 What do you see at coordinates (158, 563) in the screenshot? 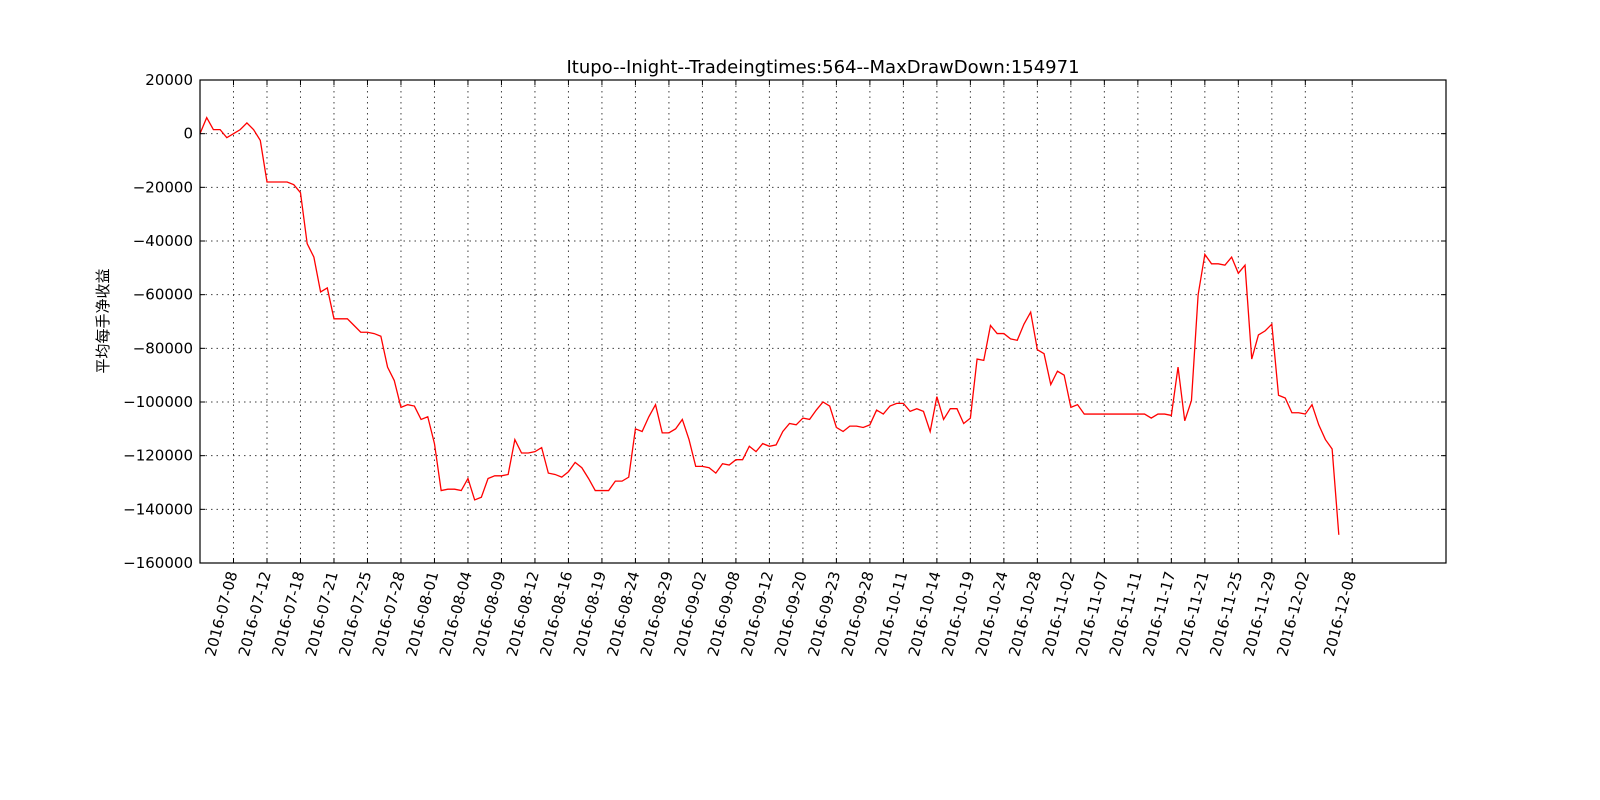
I see `y-tick-label: −160000` at bounding box center [158, 563].